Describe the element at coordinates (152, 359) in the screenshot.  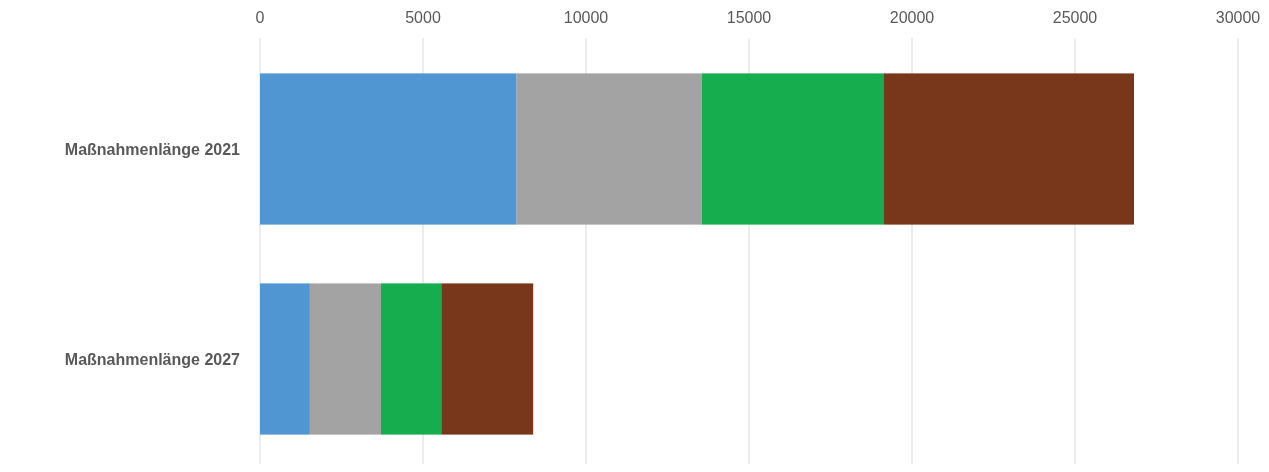
I see `y-tick-label: Maßnahmenlänge 2027` at that location.